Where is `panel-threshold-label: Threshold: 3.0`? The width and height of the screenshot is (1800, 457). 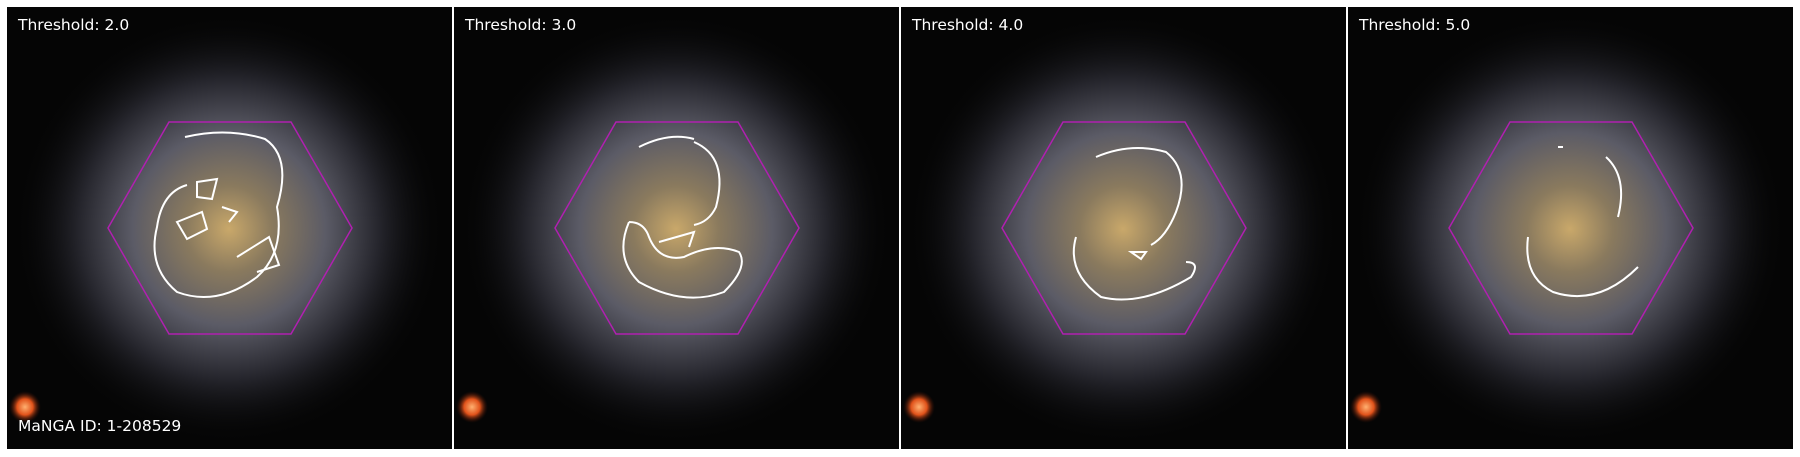 panel-threshold-label: Threshold: 3.0 is located at coordinates (521, 25).